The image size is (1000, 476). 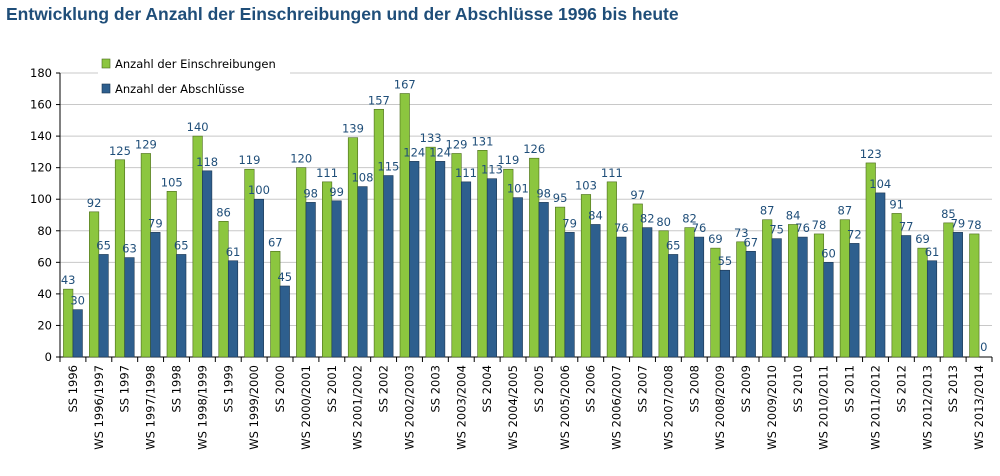 I want to click on x-tick-label: WS 2011/2012, so click(x=876, y=407).